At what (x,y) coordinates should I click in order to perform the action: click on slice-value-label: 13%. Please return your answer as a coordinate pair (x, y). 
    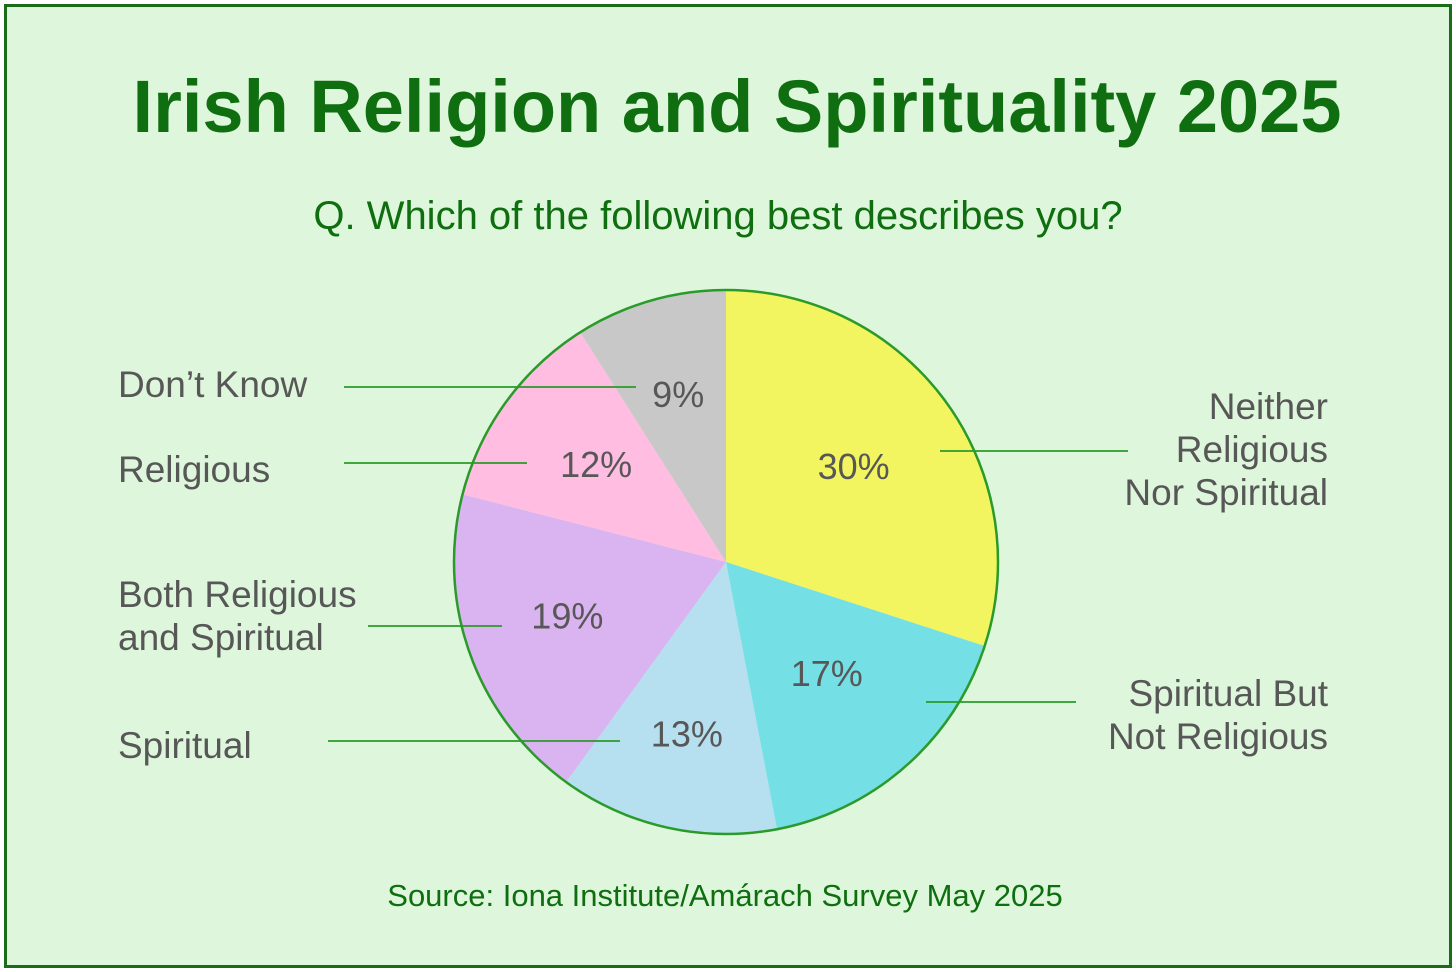
    Looking at the image, I should click on (687, 734).